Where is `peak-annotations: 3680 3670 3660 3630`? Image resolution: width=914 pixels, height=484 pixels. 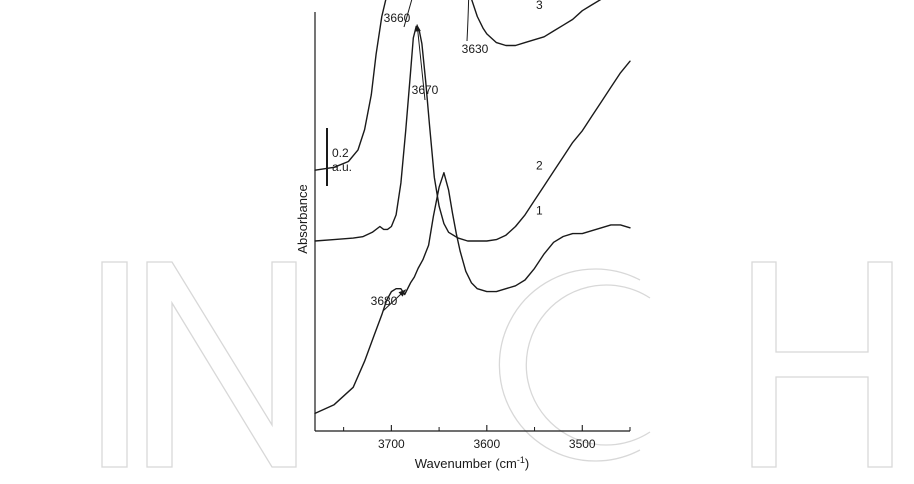 peak-annotations: 3680 3670 3660 3630 is located at coordinates (430, 156).